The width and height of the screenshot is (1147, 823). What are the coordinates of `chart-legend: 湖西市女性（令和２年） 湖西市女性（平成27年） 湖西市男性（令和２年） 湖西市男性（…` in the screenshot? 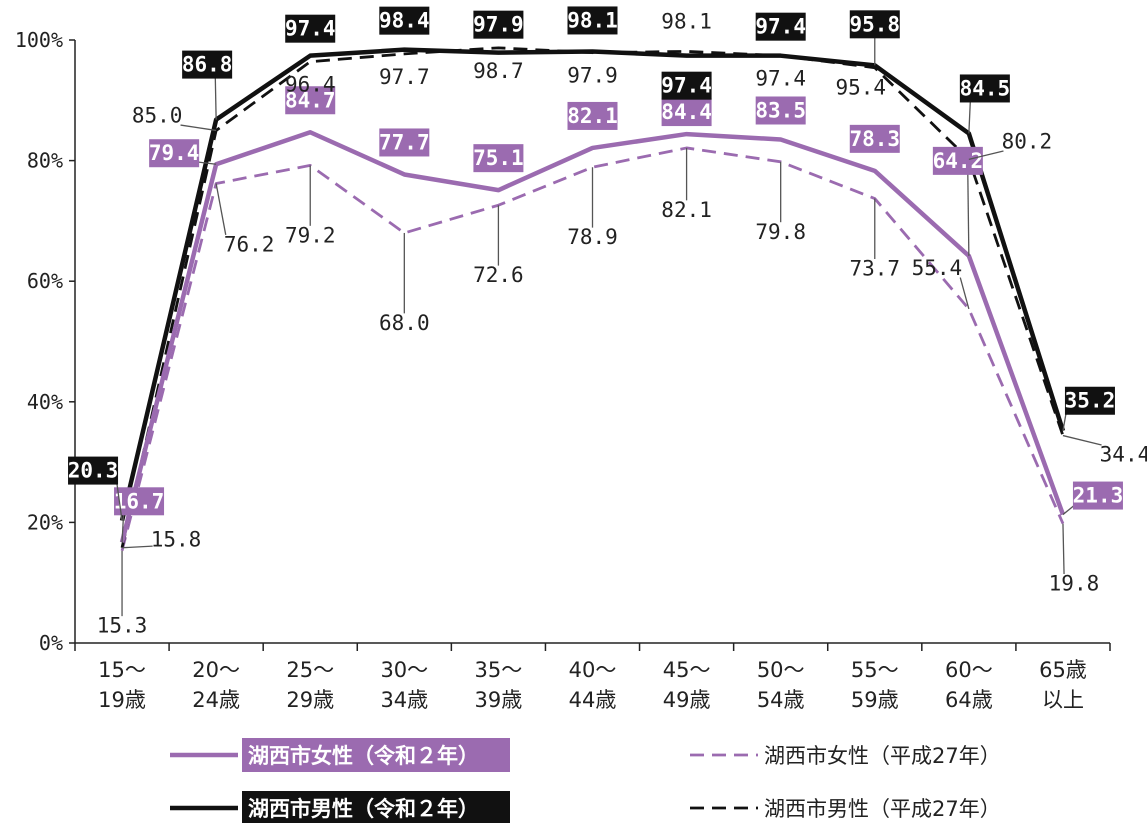 It's located at (585, 780).